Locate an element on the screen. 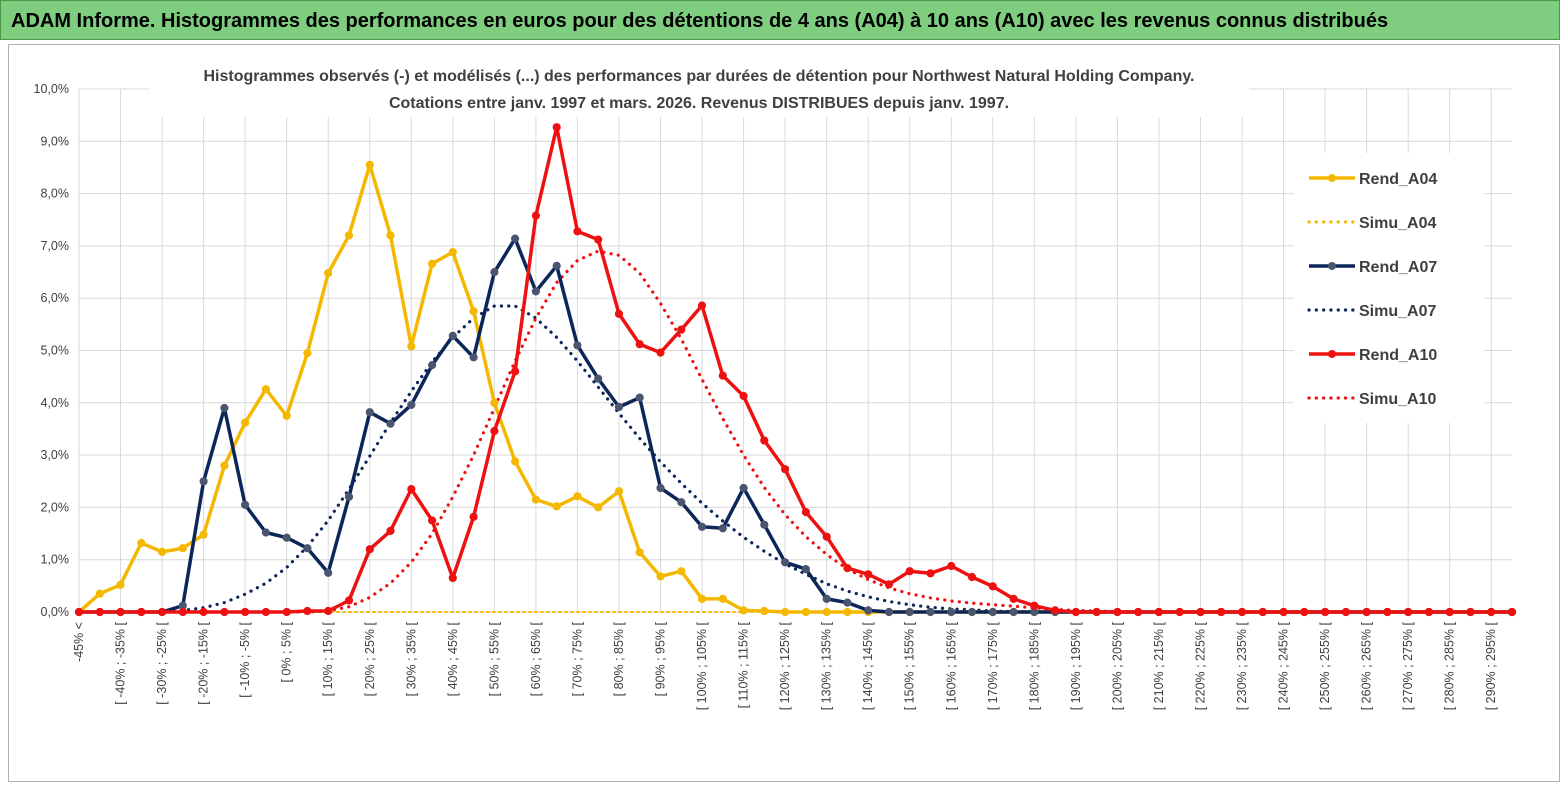 The width and height of the screenshot is (1567, 789). legend-box is located at coordinates (1389, 288).